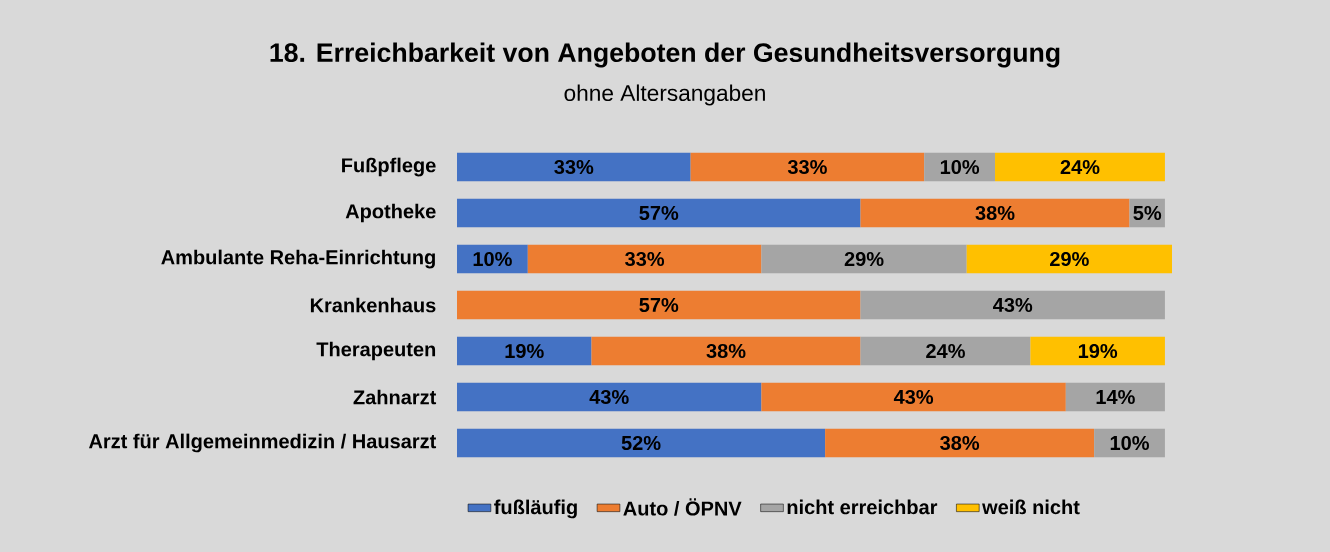  Describe the element at coordinates (395, 397) in the screenshot. I see `y-tick-label: Zahnarzt` at that location.